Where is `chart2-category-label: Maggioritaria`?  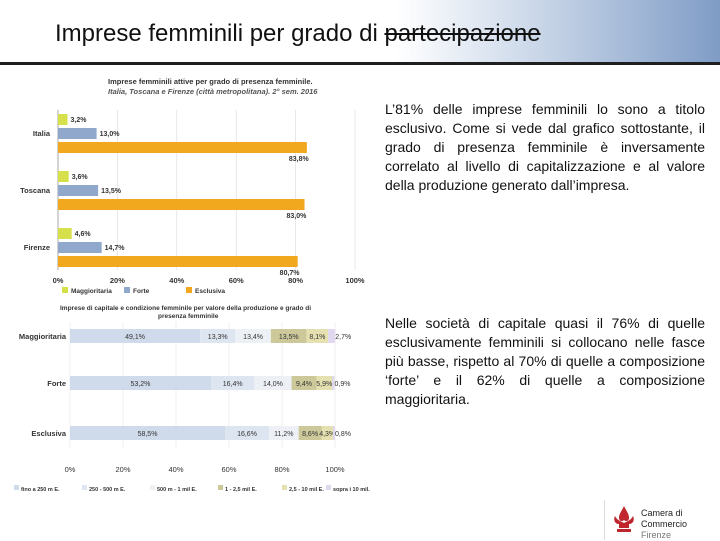
chart2-category-label: Maggioritaria is located at coordinates (43, 336).